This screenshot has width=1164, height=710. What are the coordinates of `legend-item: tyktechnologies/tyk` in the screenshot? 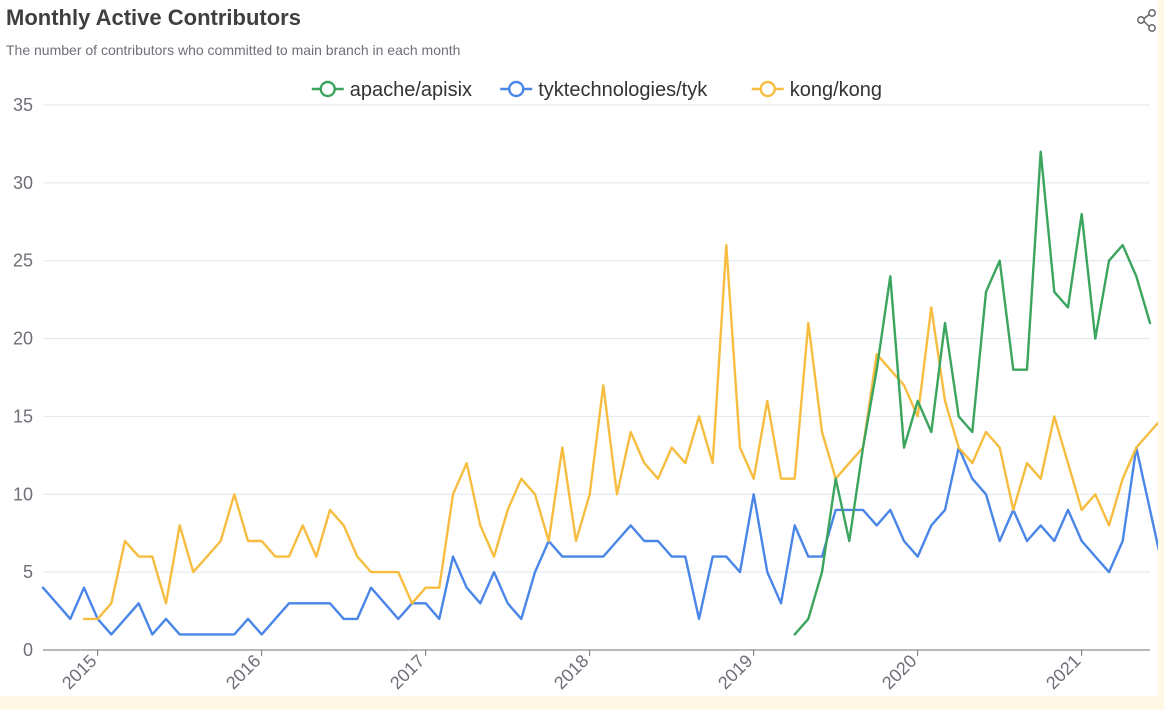 It's located at (604, 90).